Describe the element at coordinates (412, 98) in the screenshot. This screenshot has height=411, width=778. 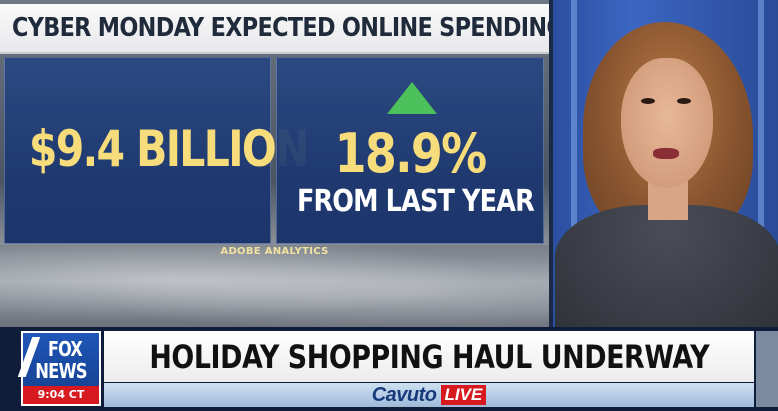
I see `up-triangle-icon` at that location.